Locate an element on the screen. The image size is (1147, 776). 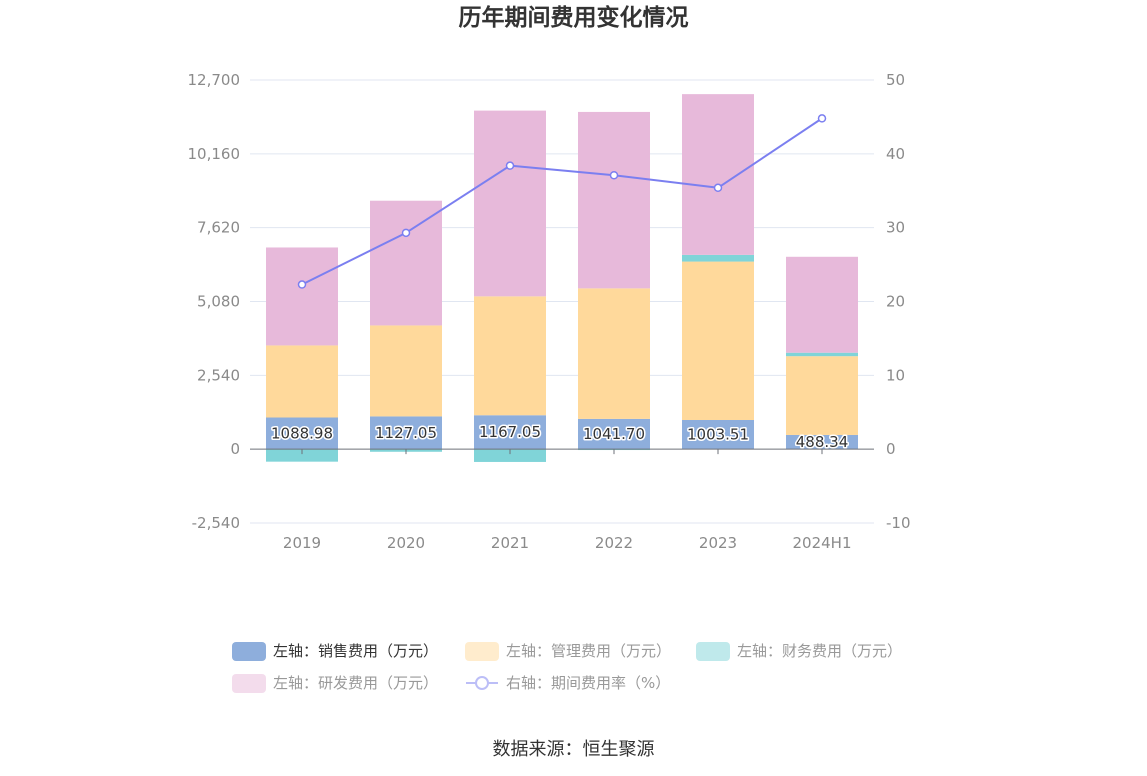
bar-rnd-2020 is located at coordinates (406, 263).